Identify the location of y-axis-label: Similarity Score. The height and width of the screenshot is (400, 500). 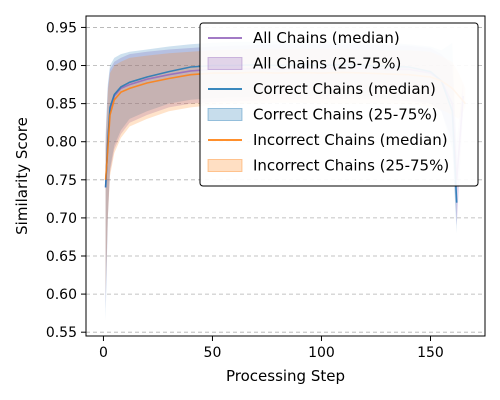
(22, 176).